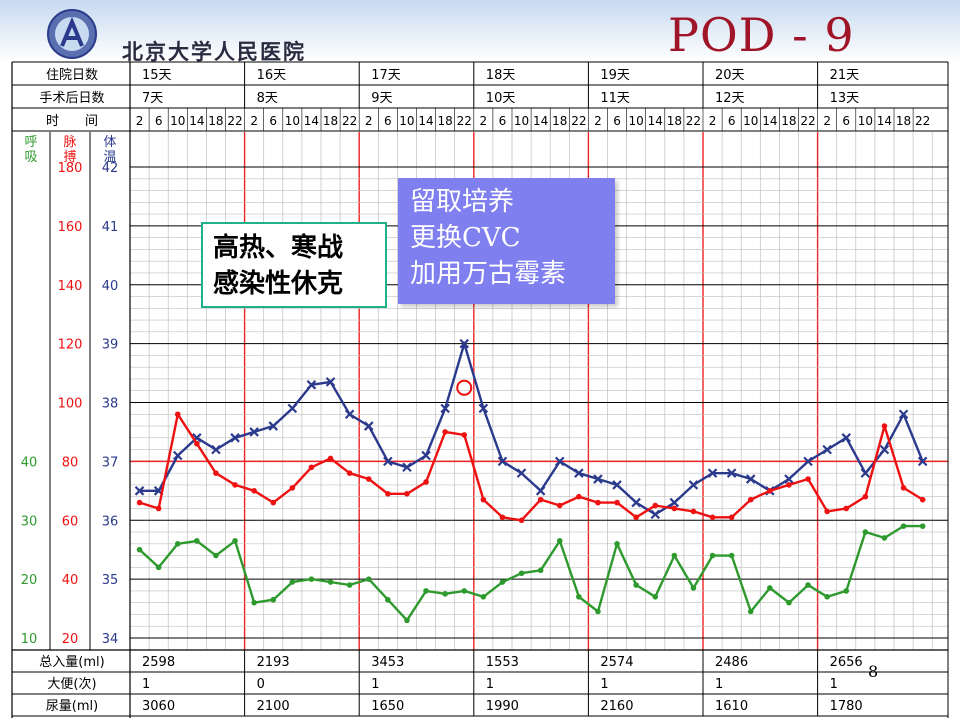 The image size is (960, 720). I want to click on hospital-logo, so click(72, 34).